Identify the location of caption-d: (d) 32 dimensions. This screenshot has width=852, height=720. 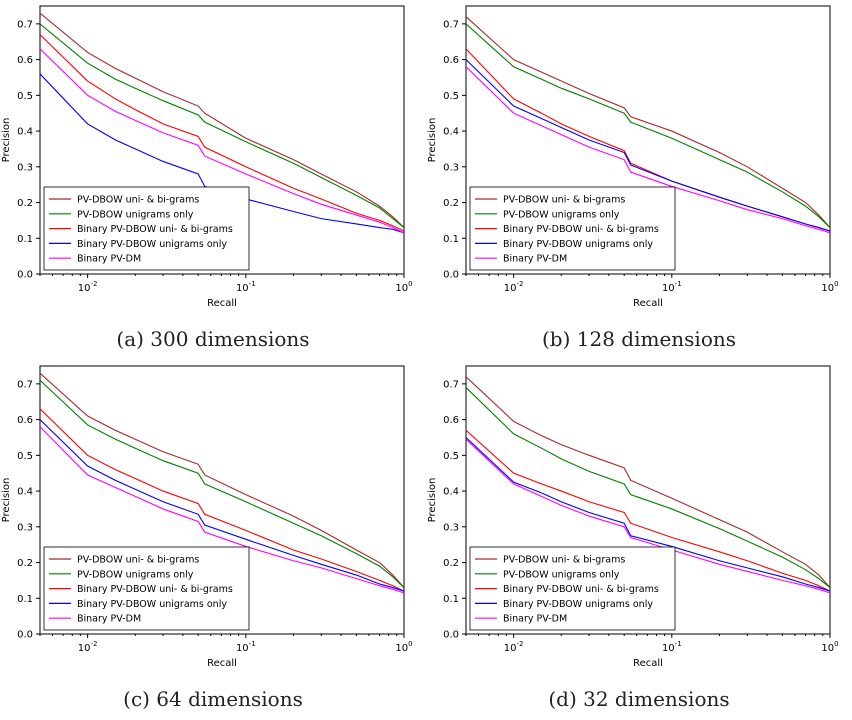
(639, 699).